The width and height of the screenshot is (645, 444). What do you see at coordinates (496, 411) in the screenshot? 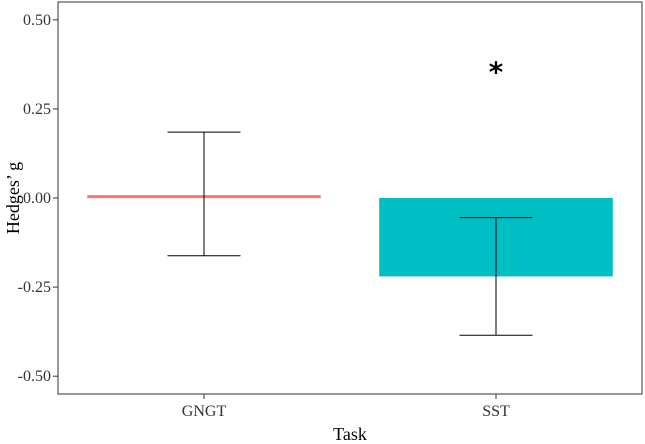
I see `x-tick-label: SST` at bounding box center [496, 411].